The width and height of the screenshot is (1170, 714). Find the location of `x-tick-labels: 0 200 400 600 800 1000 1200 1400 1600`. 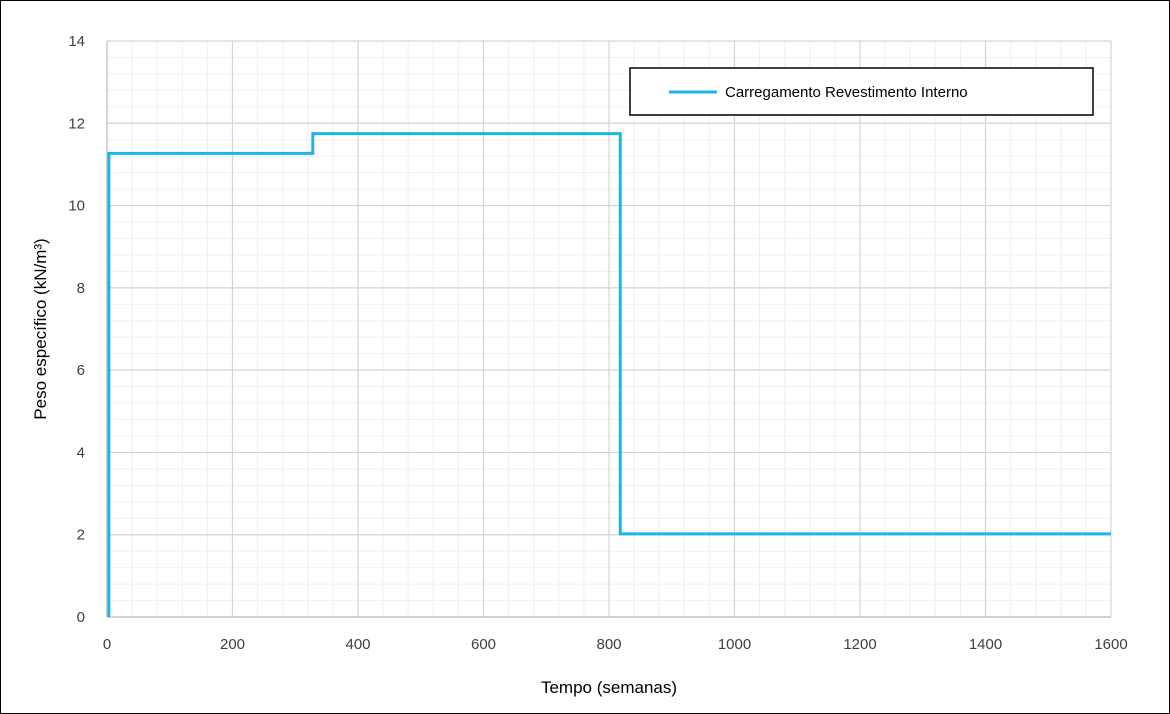

x-tick-labels: 0 200 400 600 800 1000 1200 1400 1600 is located at coordinates (615, 644).